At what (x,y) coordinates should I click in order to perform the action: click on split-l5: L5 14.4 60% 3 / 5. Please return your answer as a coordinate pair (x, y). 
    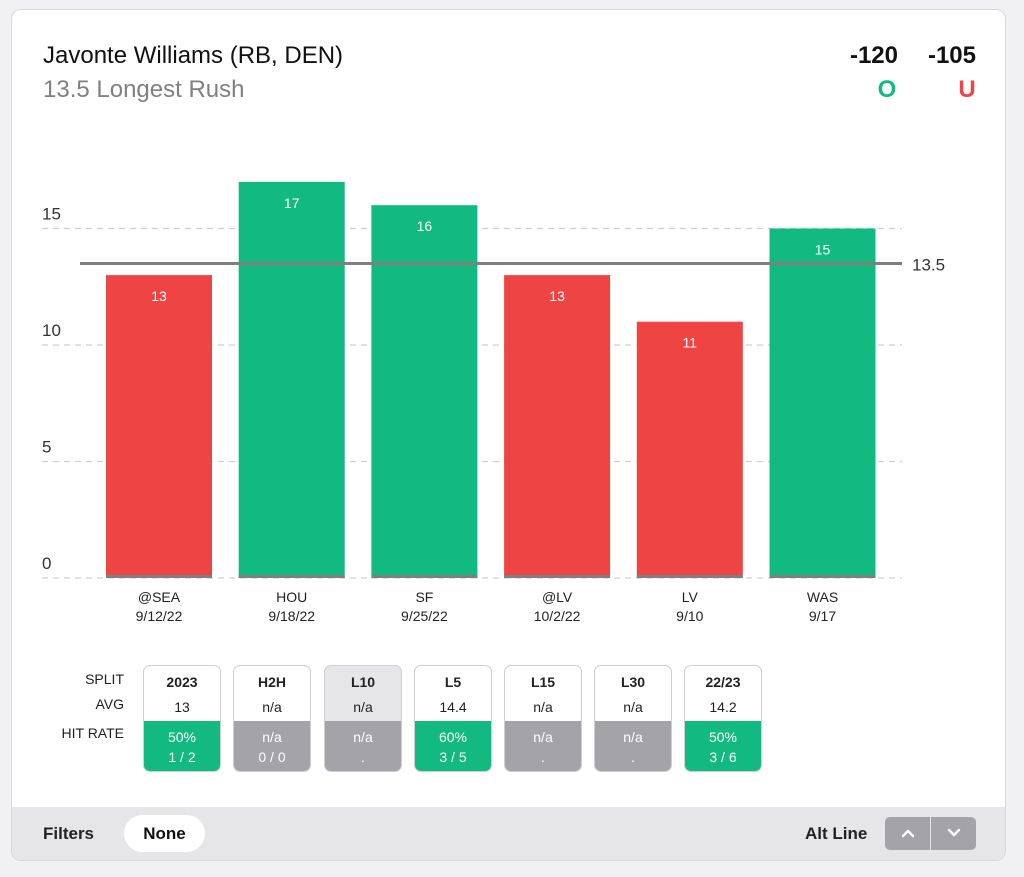
    Looking at the image, I should click on (453, 718).